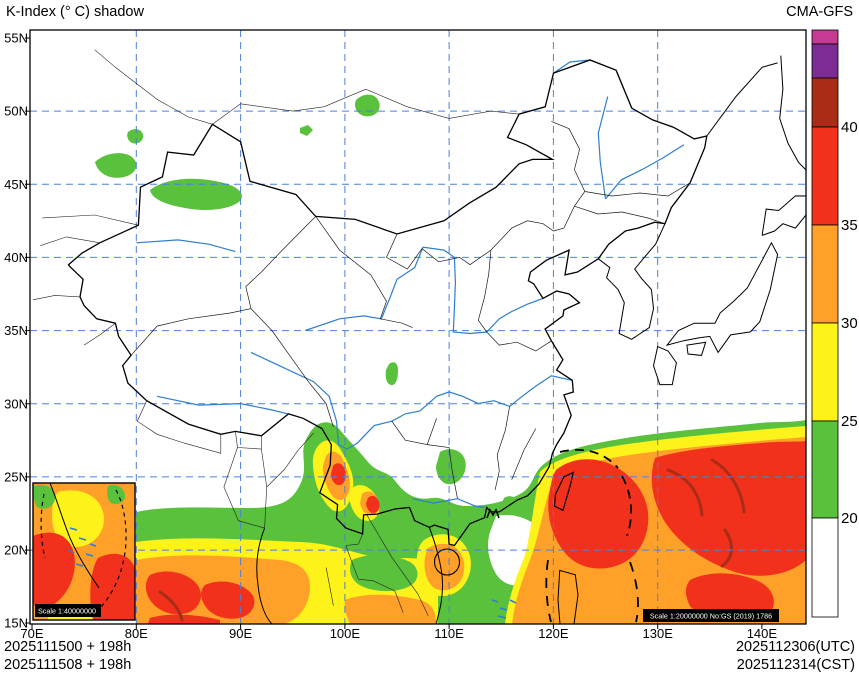 This screenshot has width=859, height=677. I want to click on kyushu-island, so click(664, 365).